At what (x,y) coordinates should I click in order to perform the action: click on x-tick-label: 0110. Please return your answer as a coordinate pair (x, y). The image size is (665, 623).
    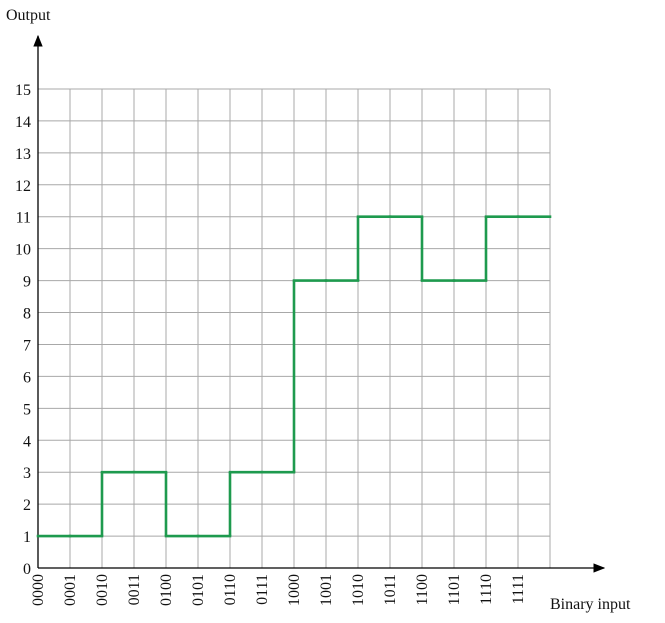
    Looking at the image, I should click on (230, 589).